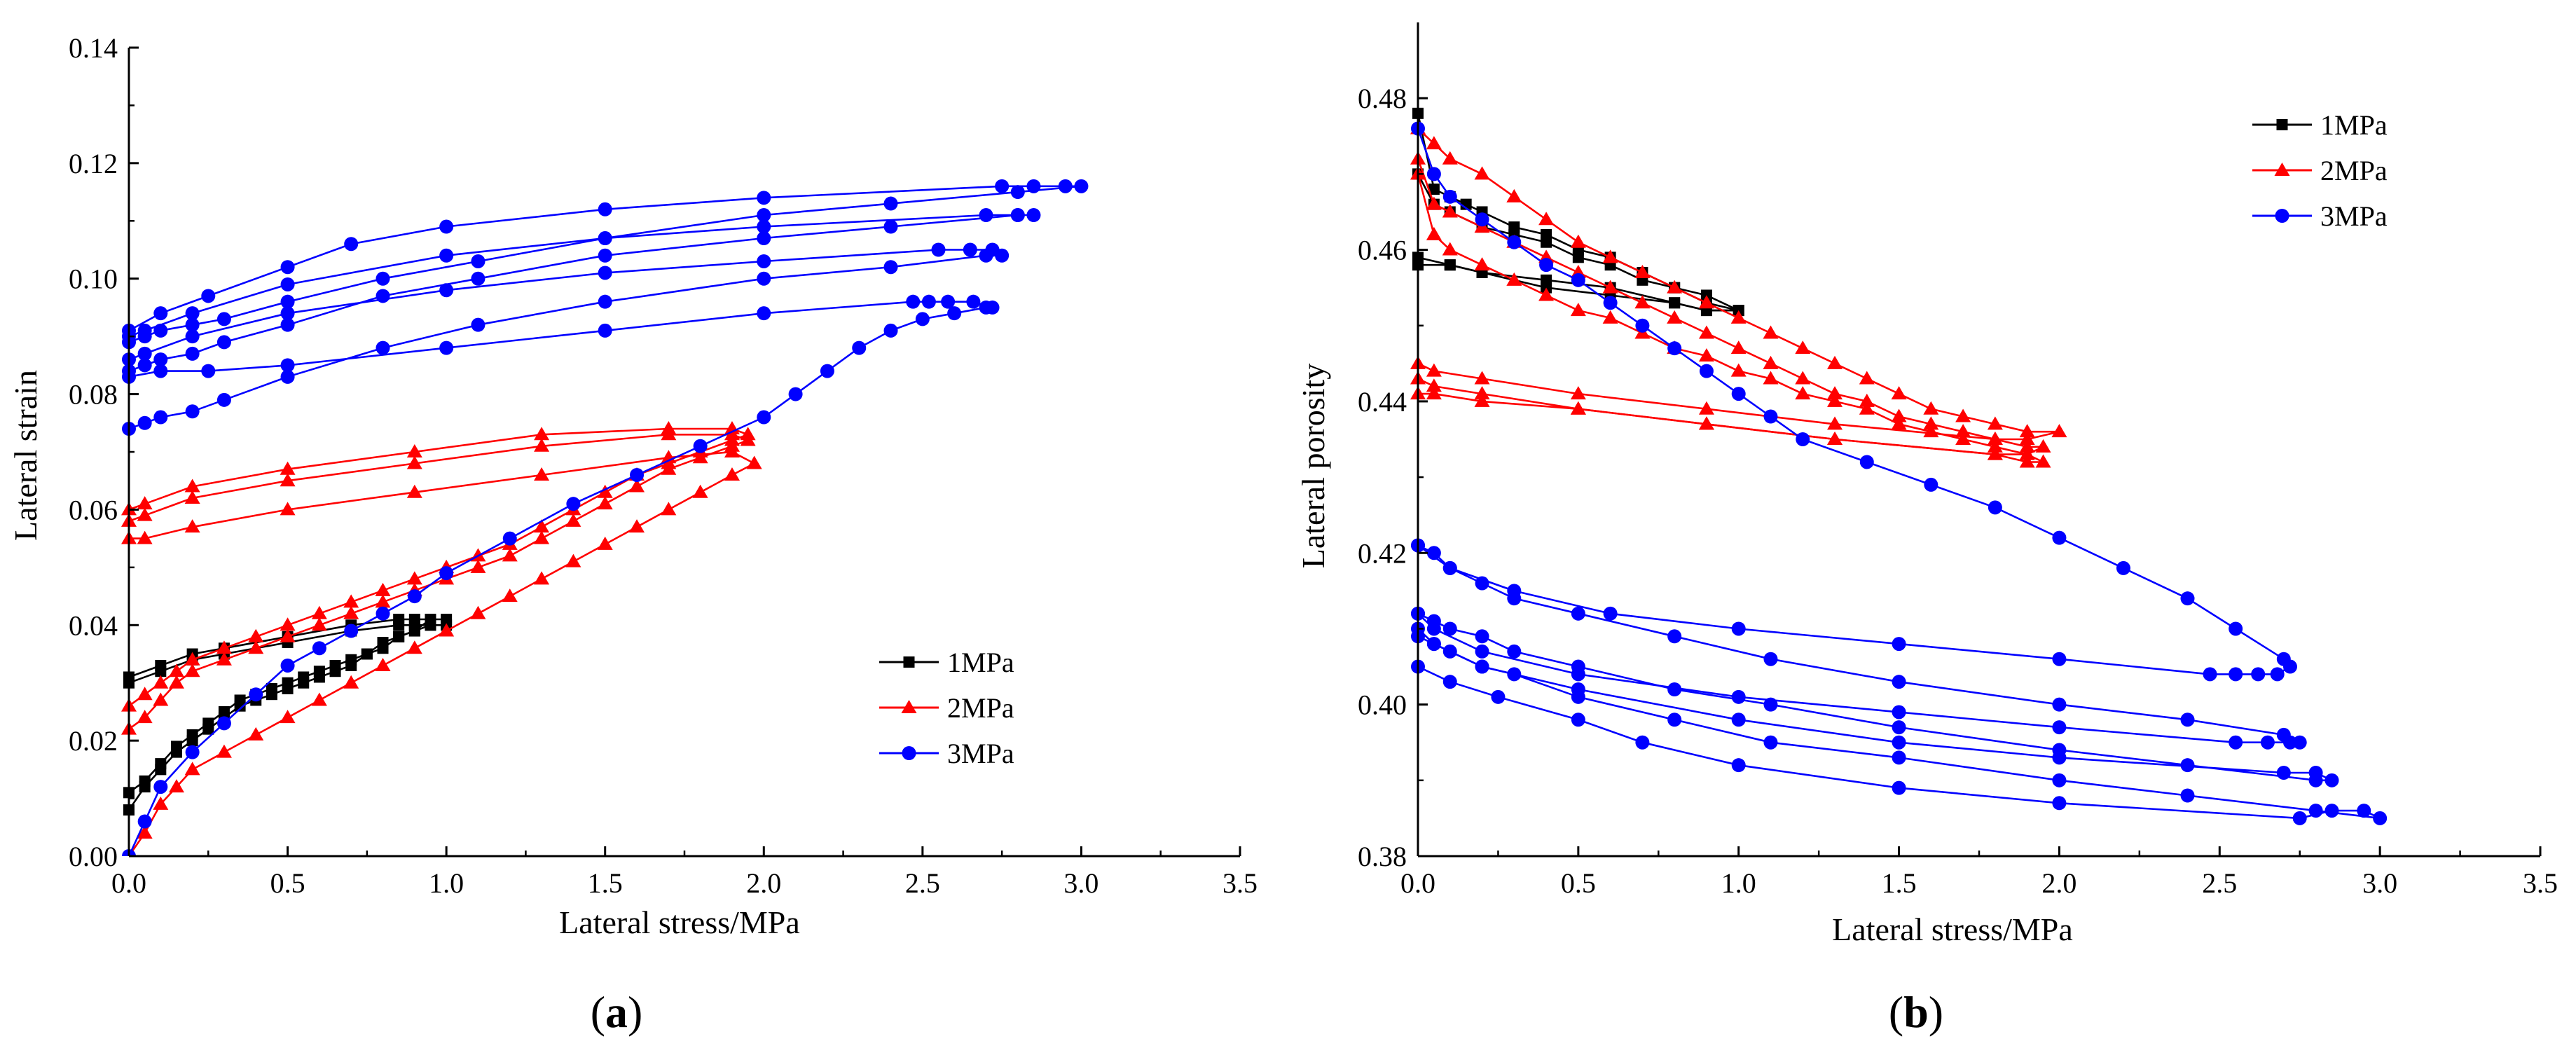 Image resolution: width=2576 pixels, height=1060 pixels. I want to click on y-tick-label: 0.38, so click(1382, 856).